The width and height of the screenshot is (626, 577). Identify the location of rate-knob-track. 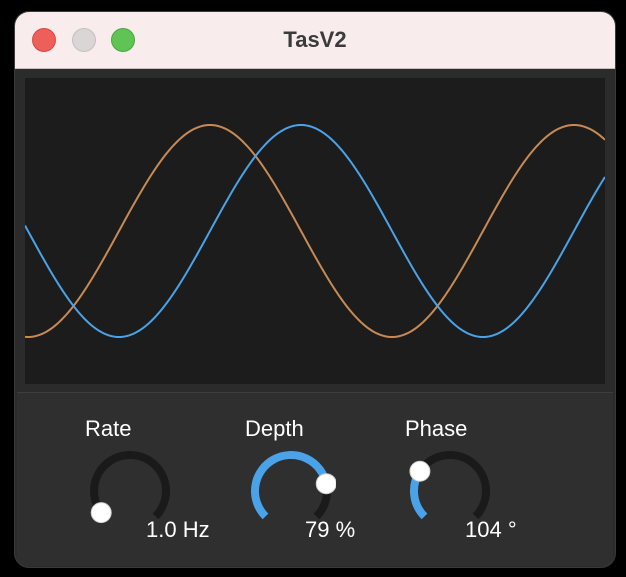
(130, 485).